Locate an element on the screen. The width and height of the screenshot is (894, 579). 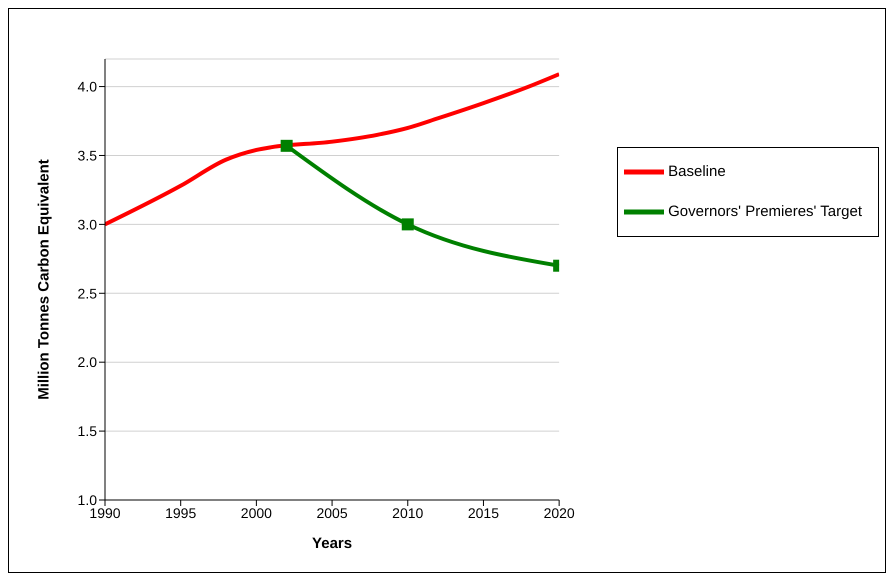
x-tick-label: 2015 is located at coordinates (484, 512).